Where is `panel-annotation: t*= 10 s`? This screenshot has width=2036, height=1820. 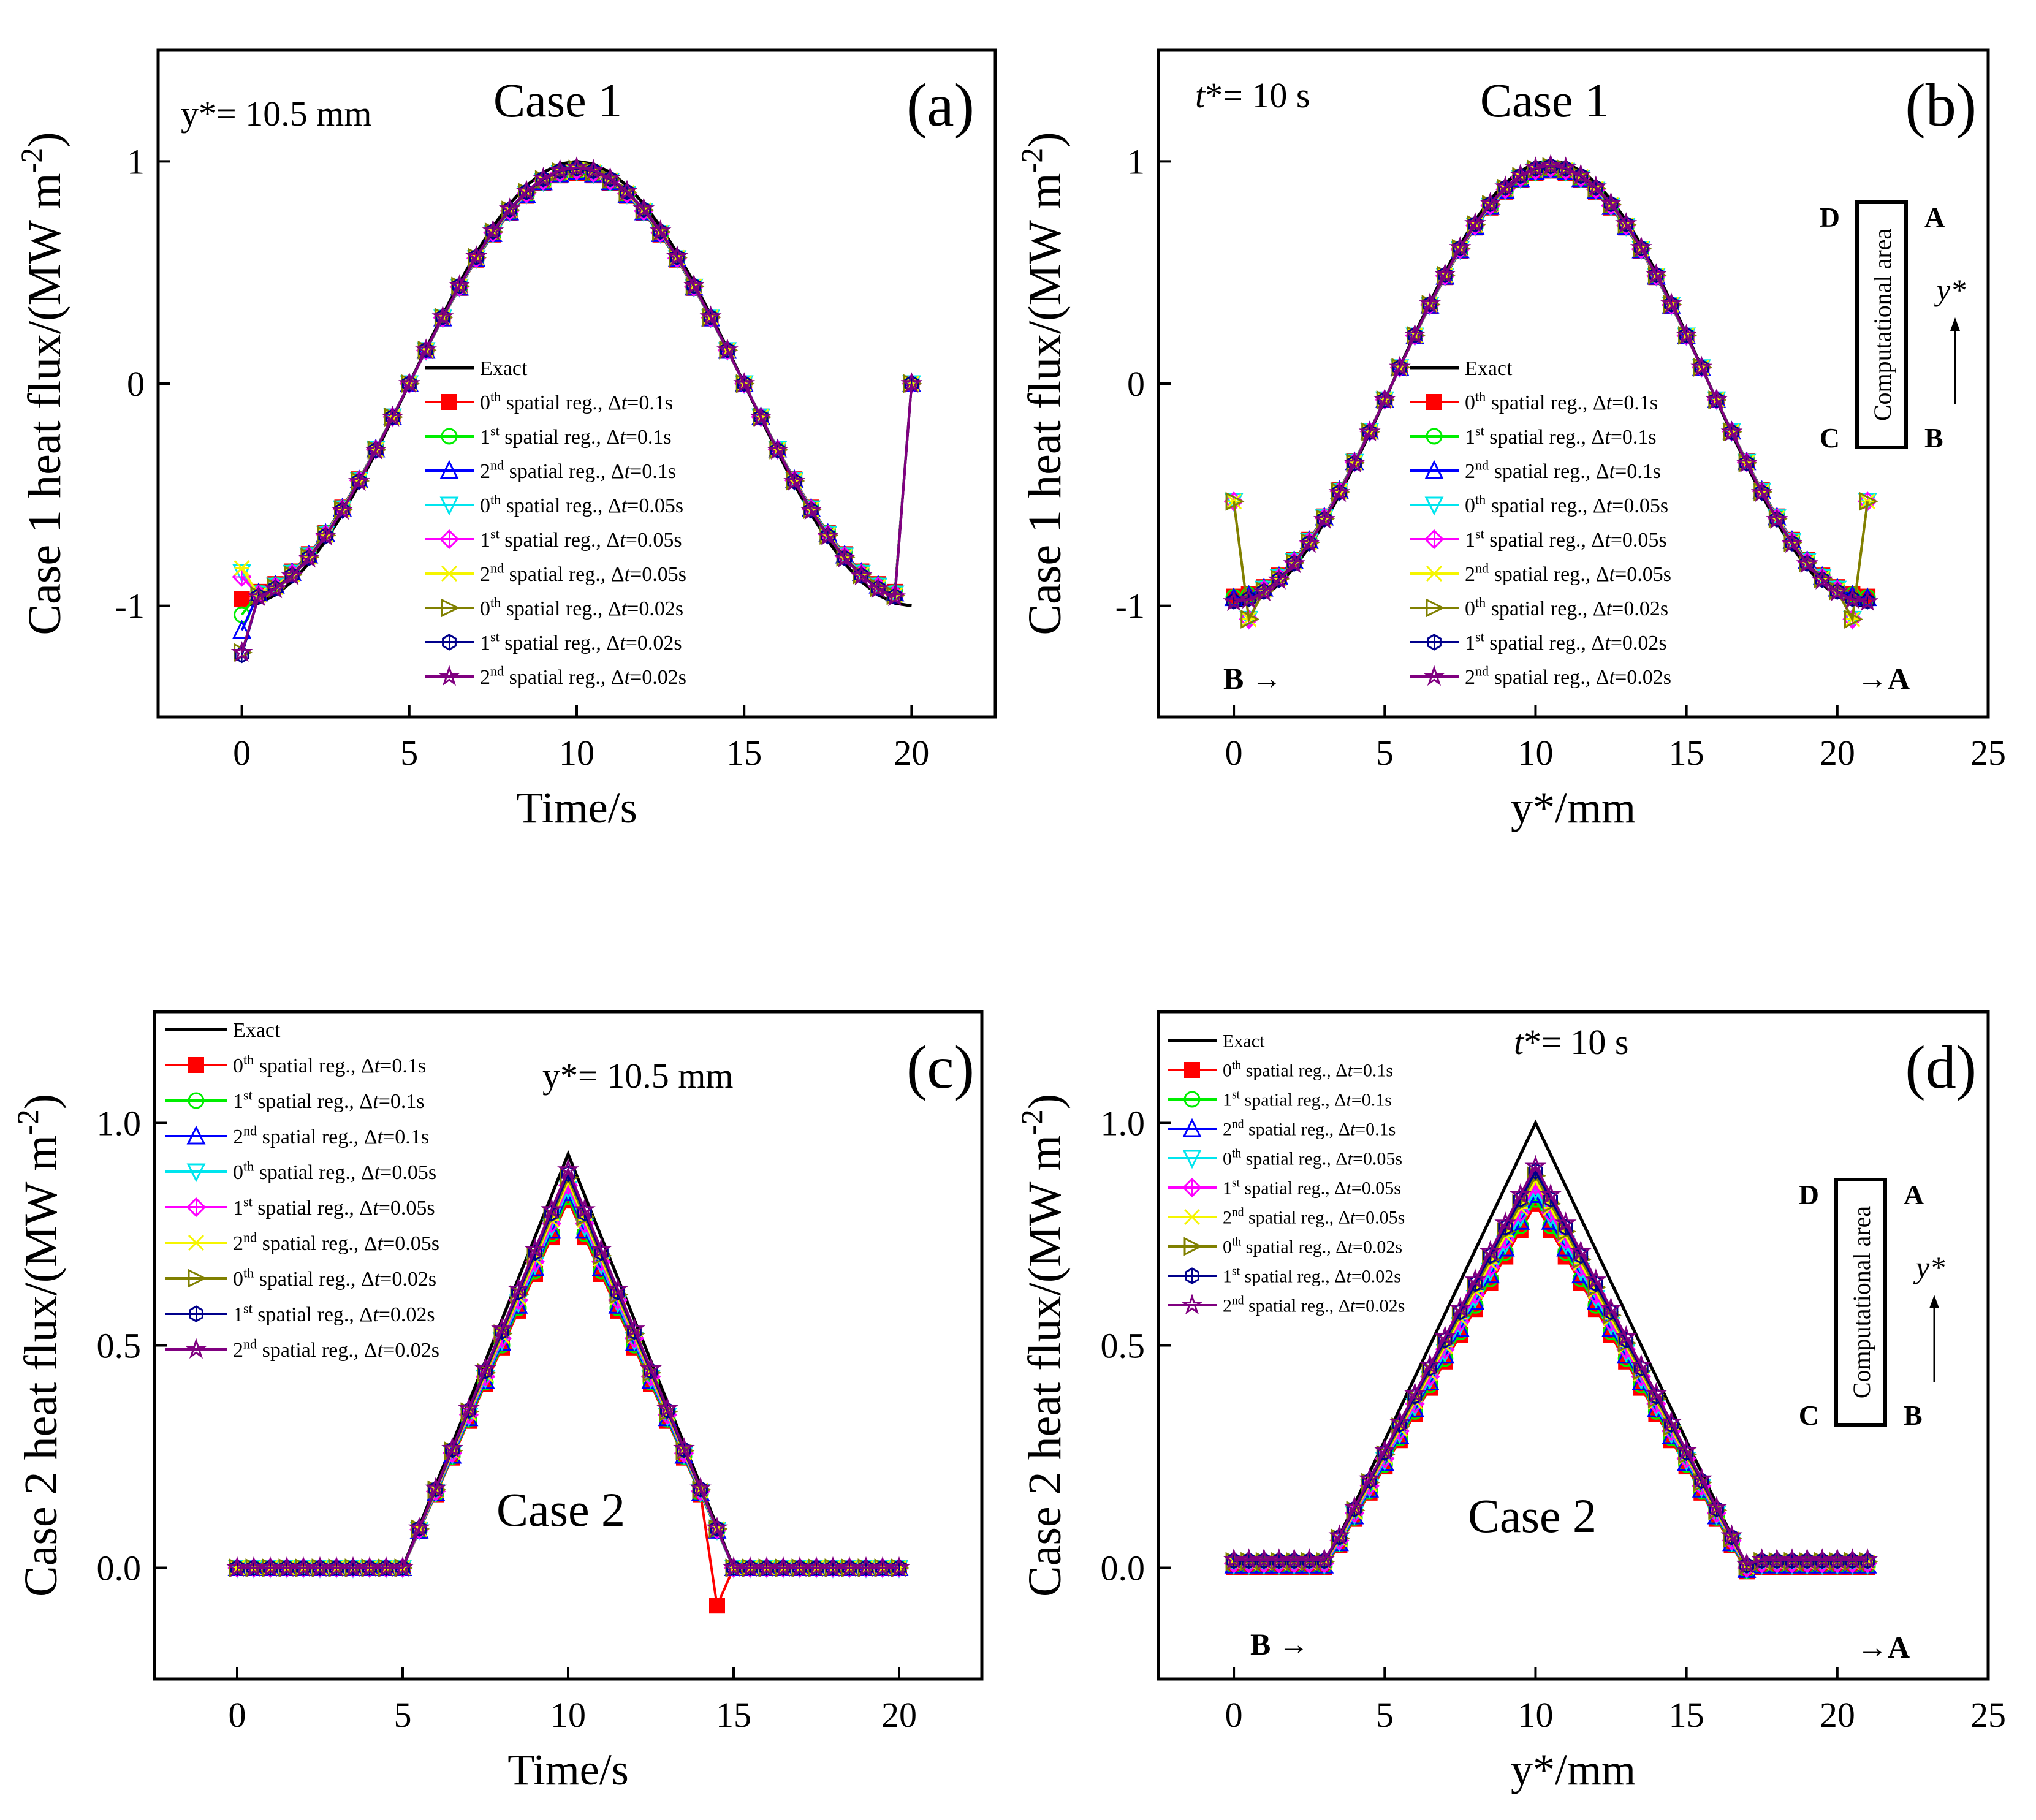 panel-annotation: t*= 10 s is located at coordinates (1571, 1042).